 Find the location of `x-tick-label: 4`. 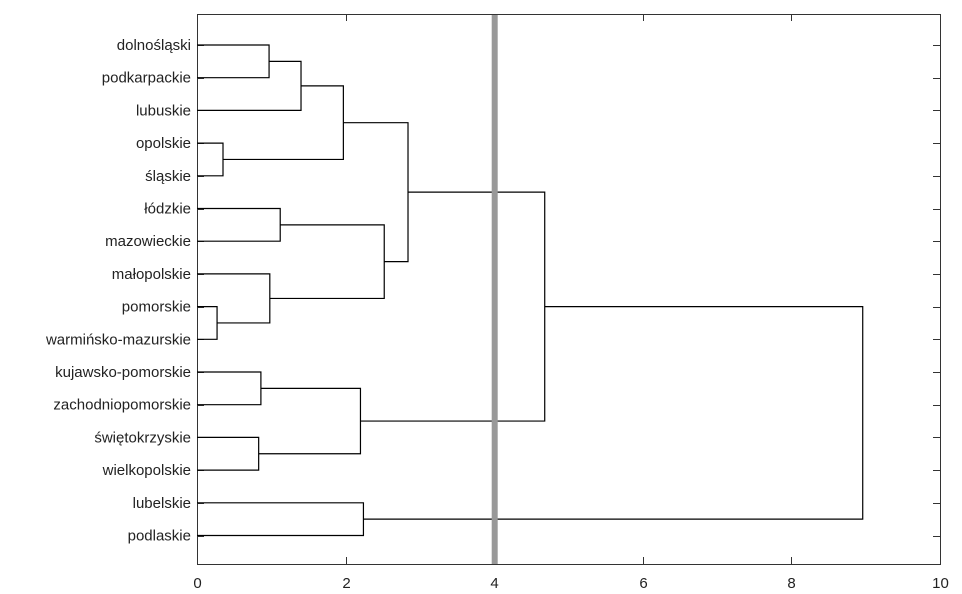

x-tick-label: 4 is located at coordinates (494, 583).